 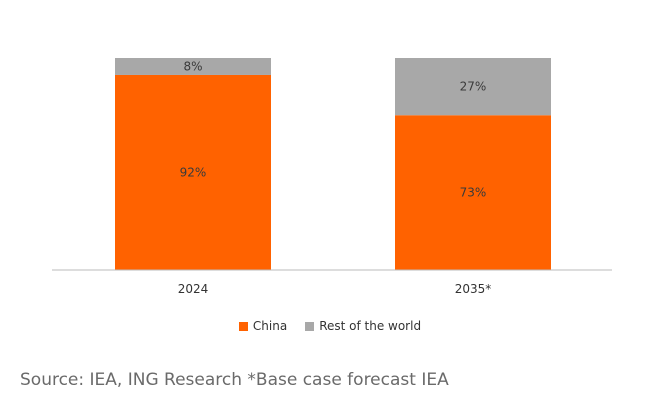 What do you see at coordinates (270, 326) in the screenshot?
I see `legend-label-china: China` at bounding box center [270, 326].